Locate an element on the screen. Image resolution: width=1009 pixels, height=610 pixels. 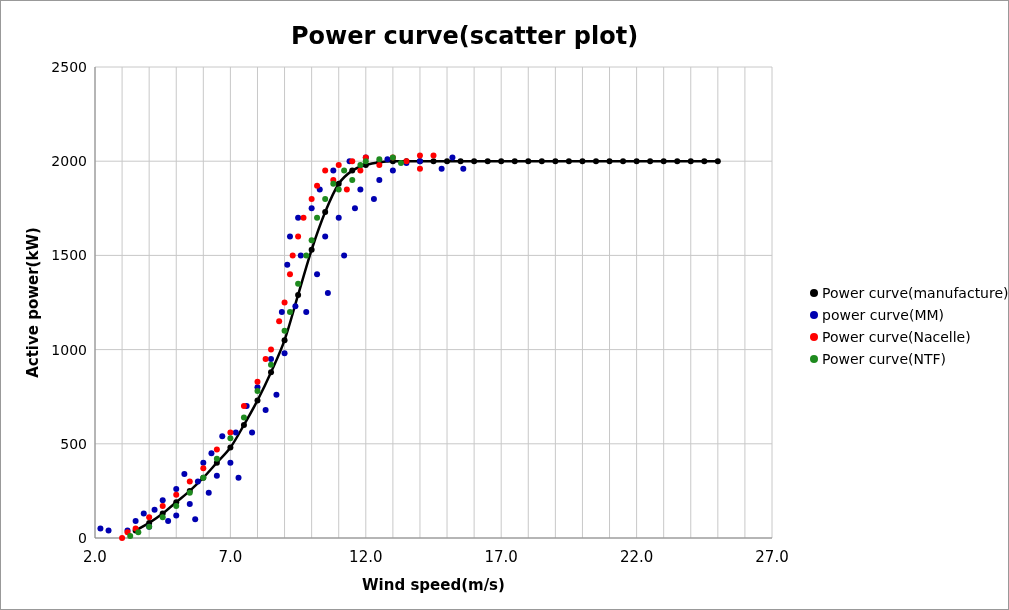
y-tick-label: 2500 is located at coordinates (69, 67).